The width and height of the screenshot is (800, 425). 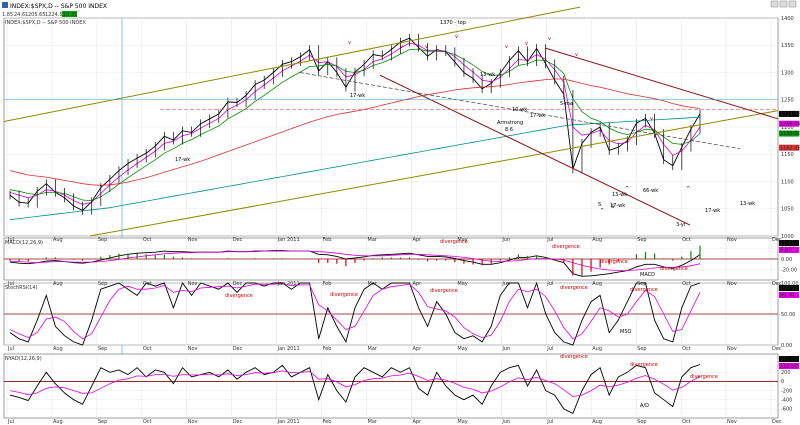 I want to click on osc-annotation: MSO, so click(x=625, y=332).